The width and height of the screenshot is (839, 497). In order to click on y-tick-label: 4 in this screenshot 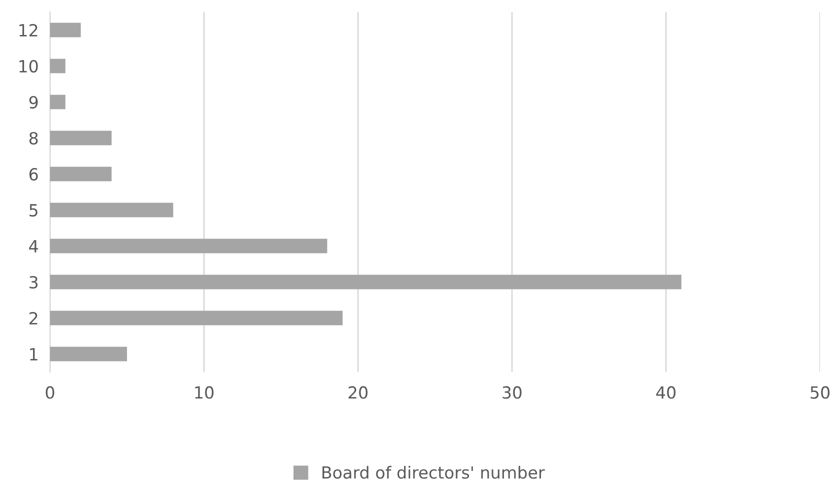, I will do `click(33, 246)`.